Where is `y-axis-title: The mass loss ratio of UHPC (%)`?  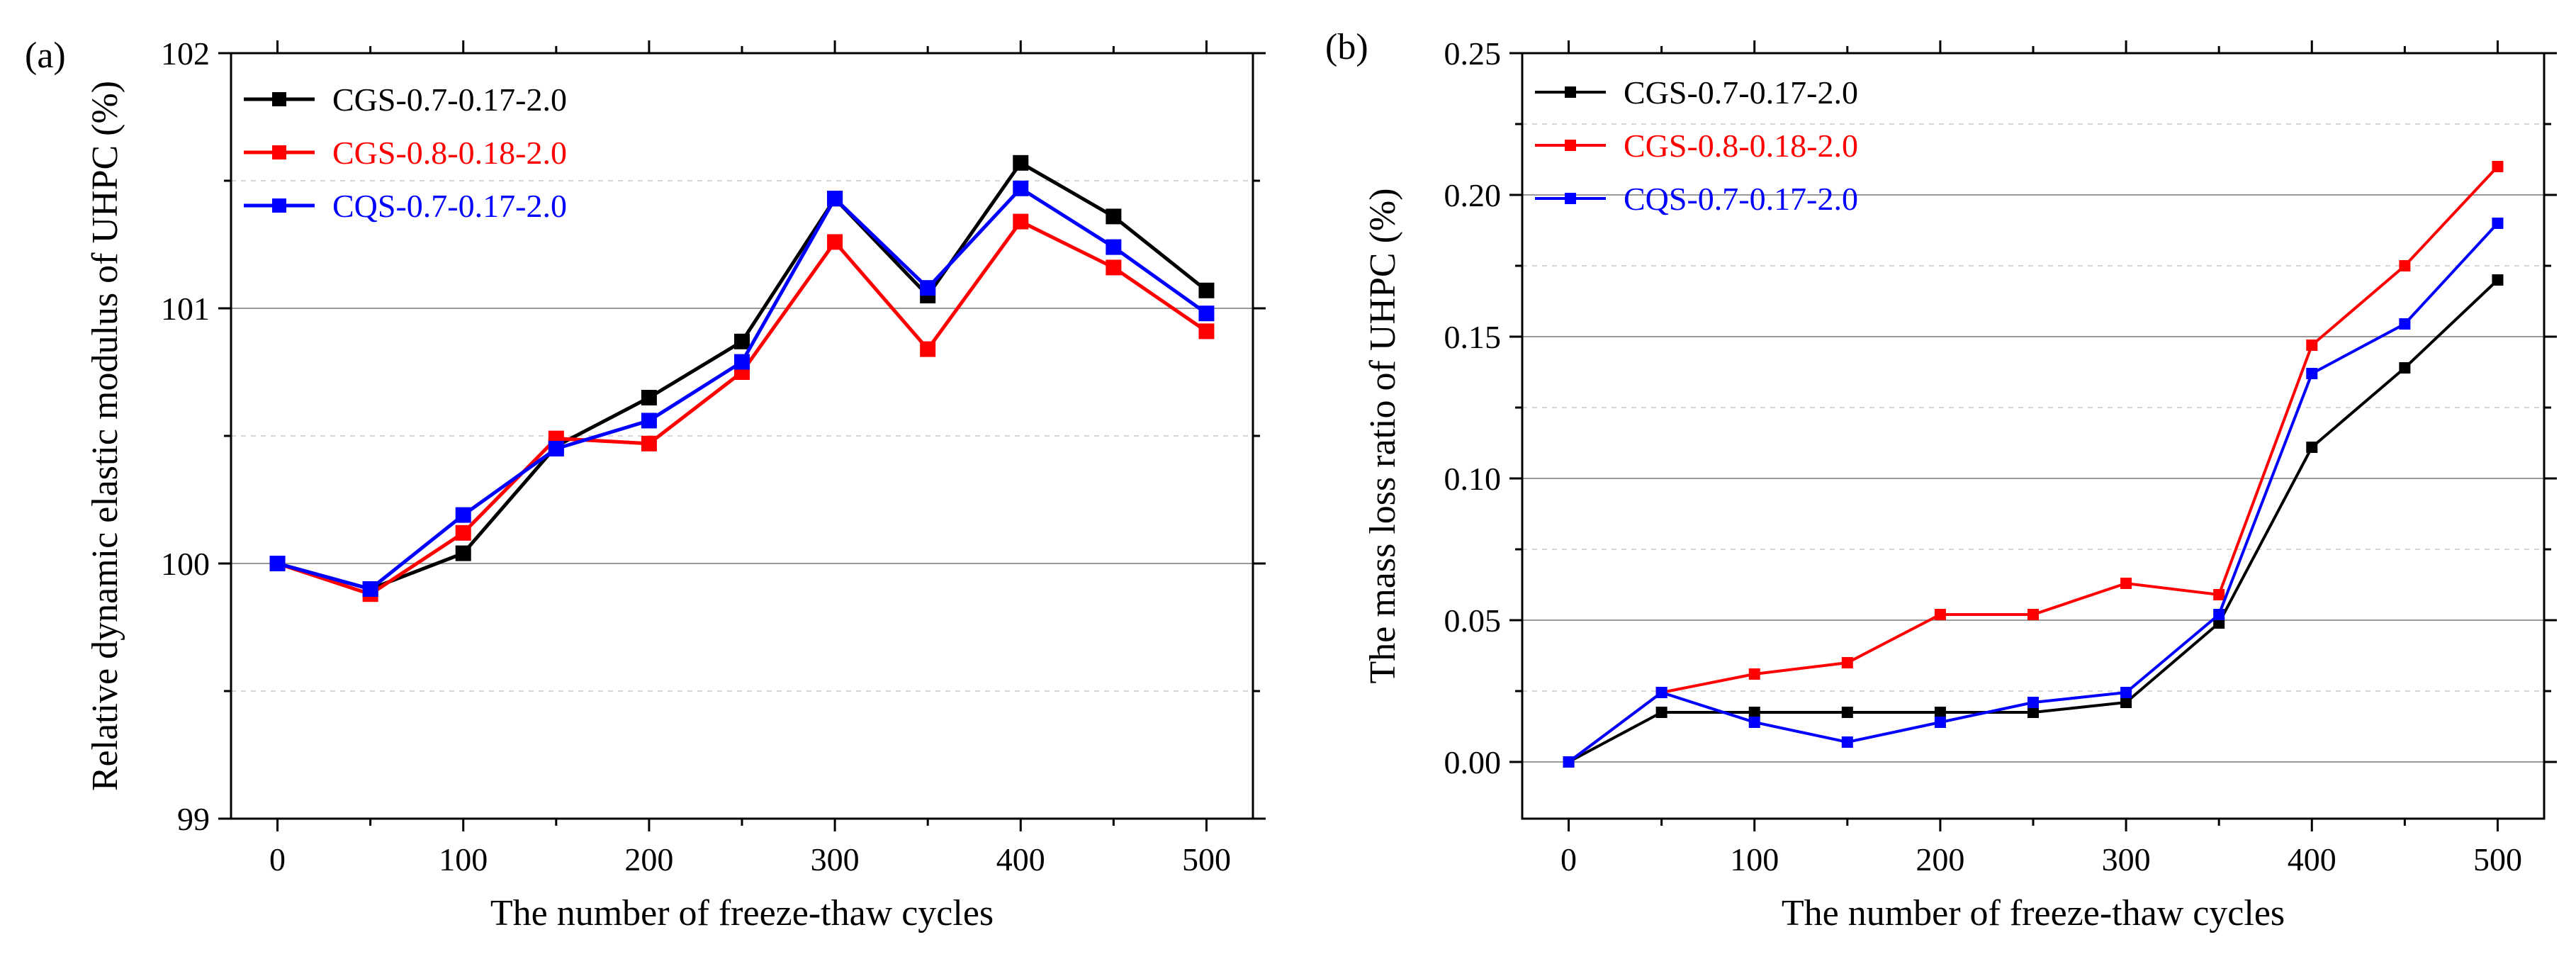
y-axis-title: The mass loss ratio of UHPC (%) is located at coordinates (1383, 435).